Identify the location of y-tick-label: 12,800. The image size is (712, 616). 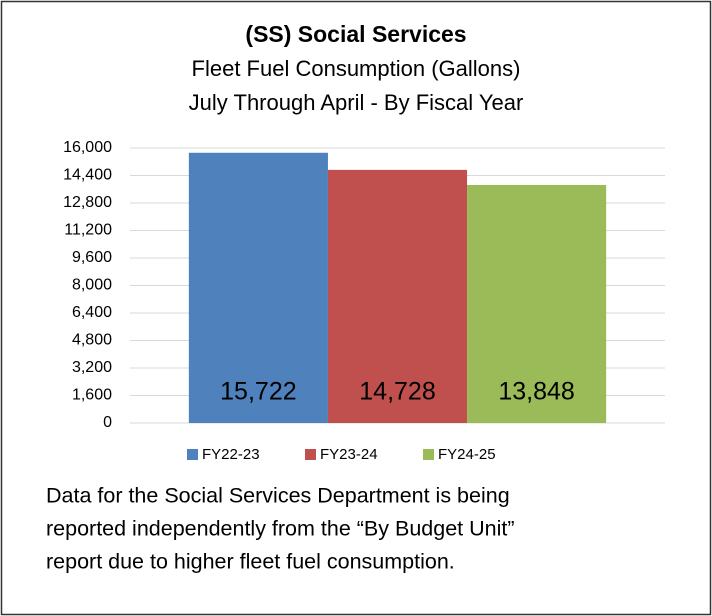
(87, 202).